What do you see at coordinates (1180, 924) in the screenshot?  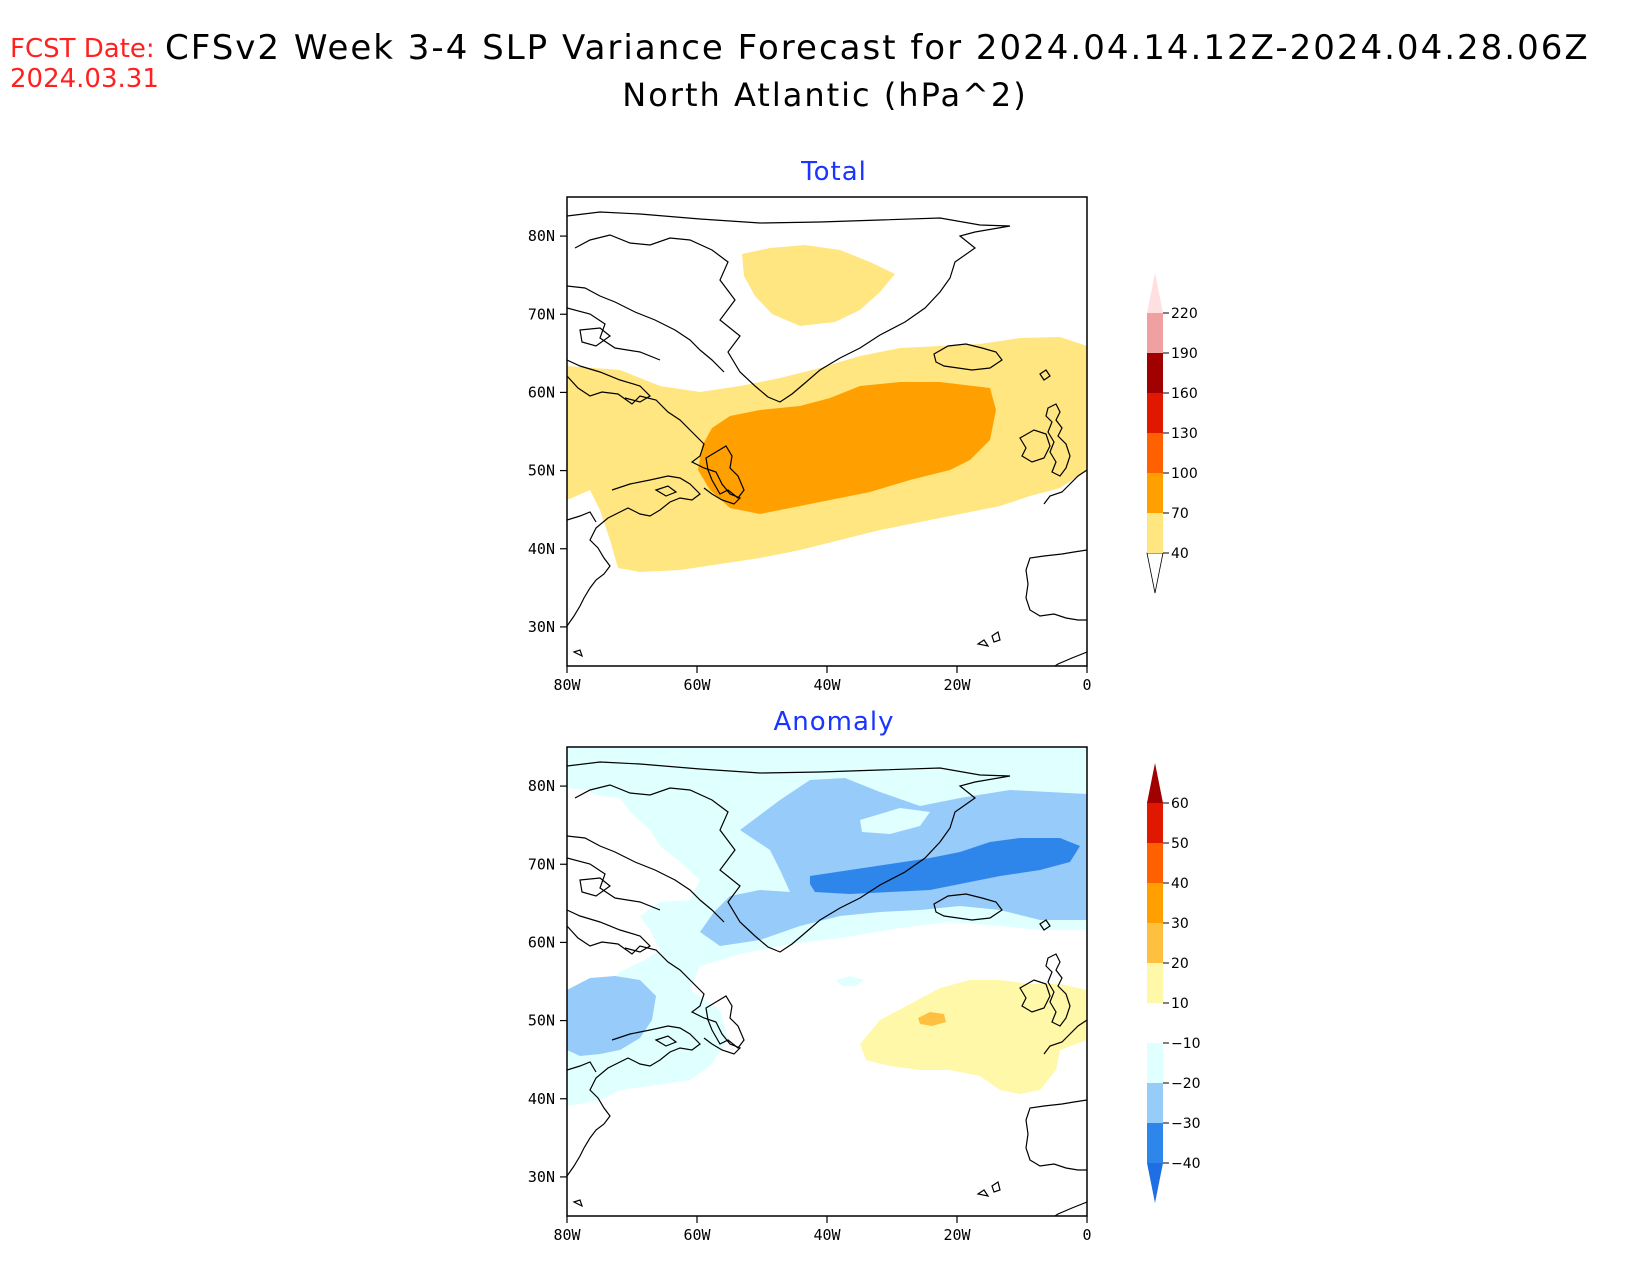 I see `anomaly-colorbar-label: 30` at bounding box center [1180, 924].